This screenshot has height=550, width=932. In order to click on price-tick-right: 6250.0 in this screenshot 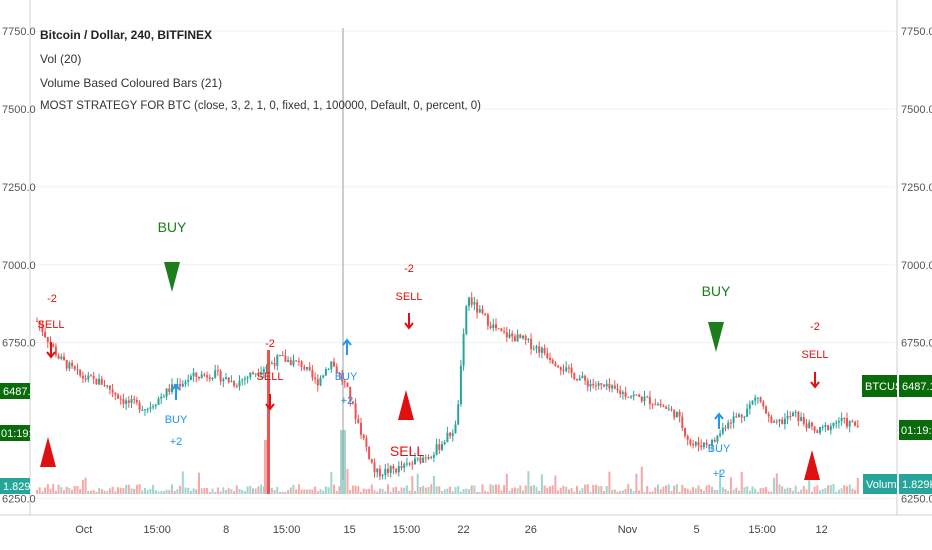, I will do `click(916, 499)`.